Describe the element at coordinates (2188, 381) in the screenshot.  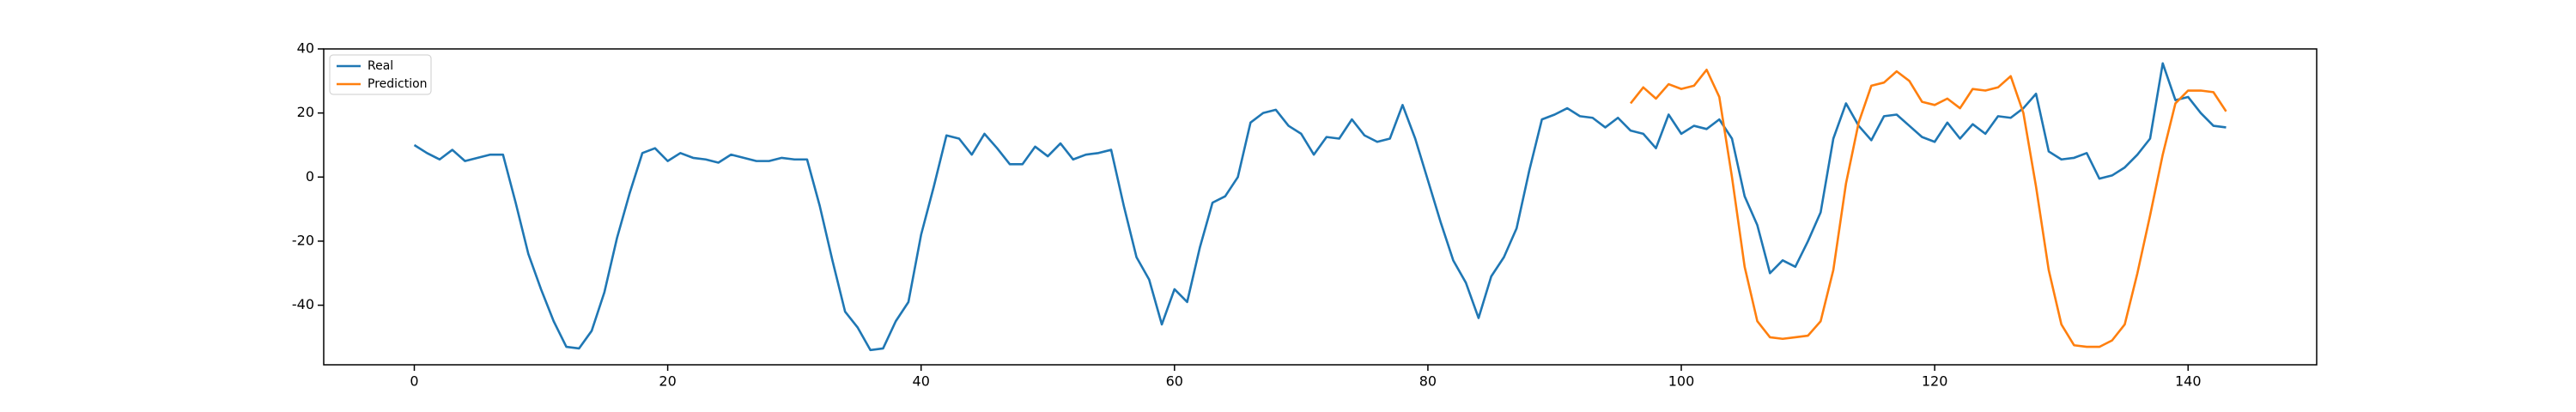
I see `x-tick-label: 140` at that location.